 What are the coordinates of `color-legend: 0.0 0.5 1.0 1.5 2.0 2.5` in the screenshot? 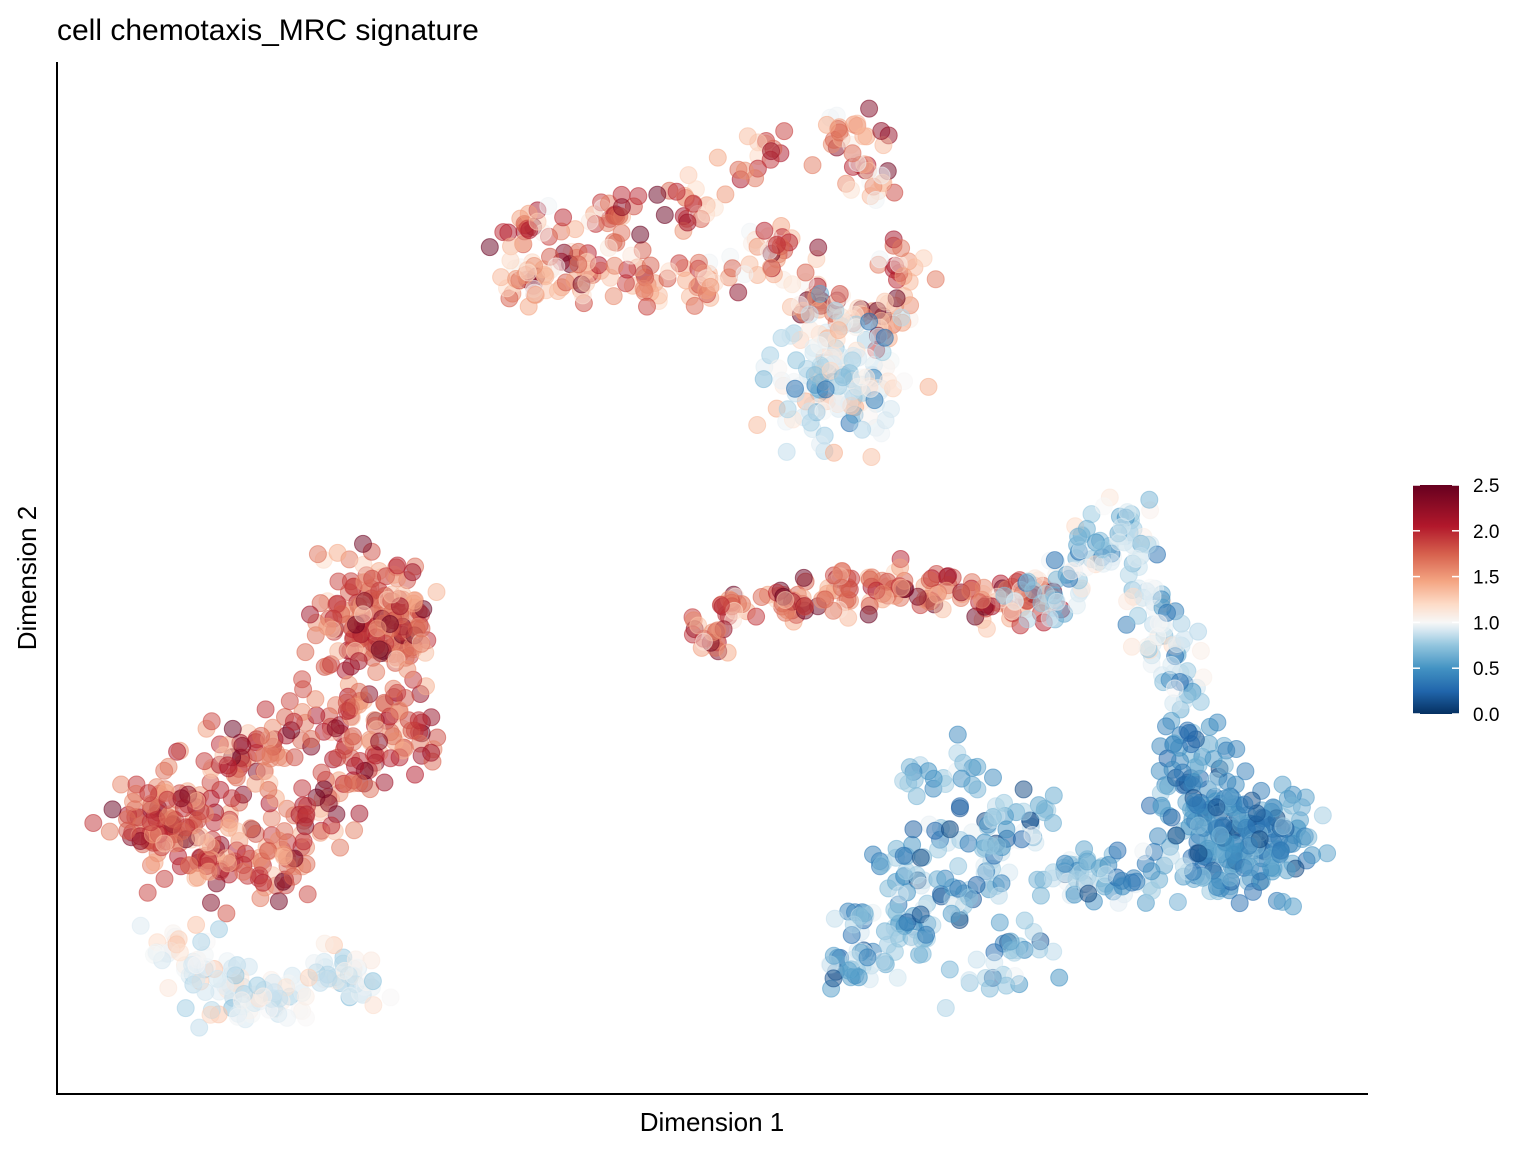 It's located at (1456, 601).